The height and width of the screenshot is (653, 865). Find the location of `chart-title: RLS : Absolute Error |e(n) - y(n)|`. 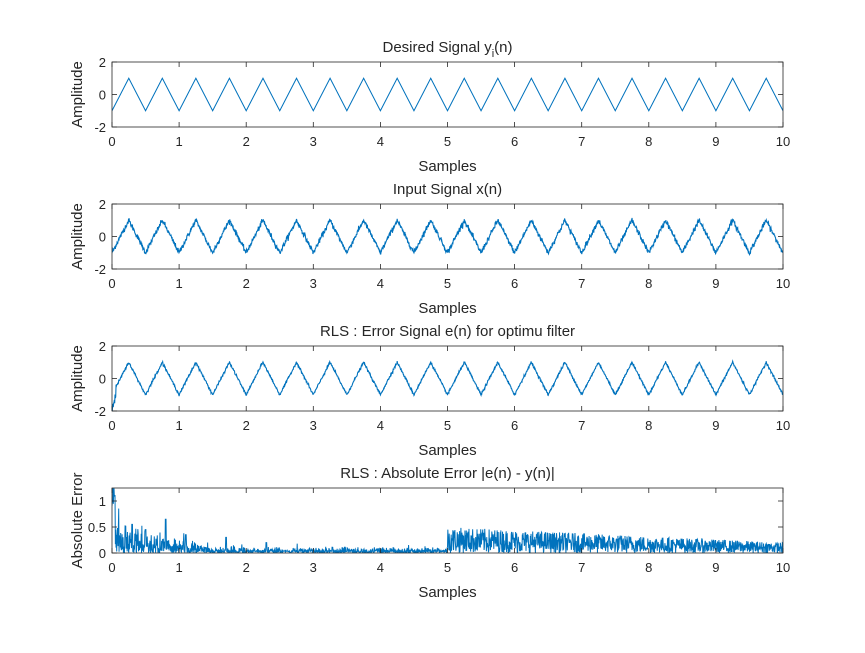

chart-title: RLS : Absolute Error |e(n) - y(n)| is located at coordinates (447, 473).